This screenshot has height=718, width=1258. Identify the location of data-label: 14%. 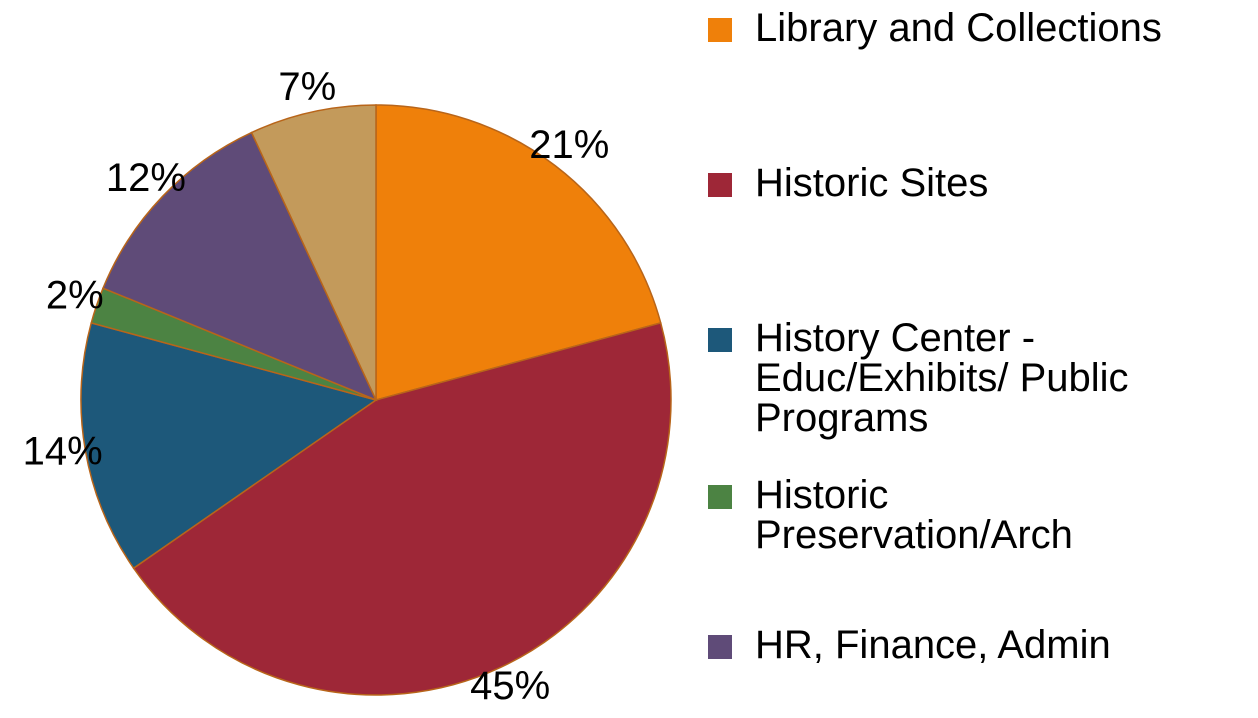
(63, 452).